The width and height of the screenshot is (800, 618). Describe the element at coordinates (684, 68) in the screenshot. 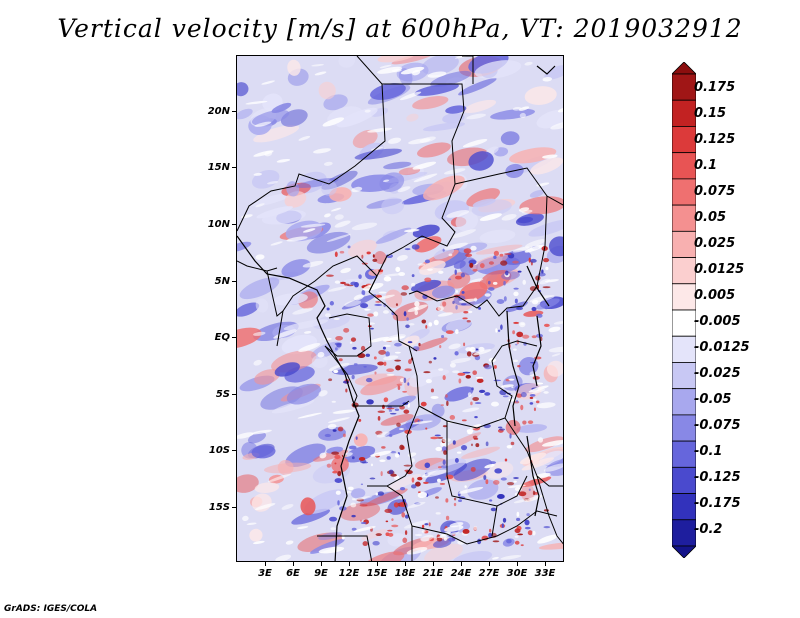

I see `colorbar-max-arrow` at that location.